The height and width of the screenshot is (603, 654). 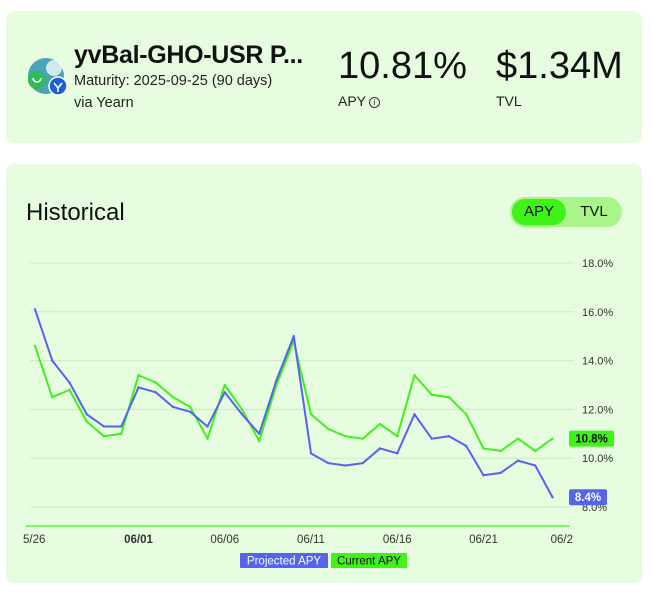 I want to click on x-tick-label: 06/21, so click(x=483, y=540).